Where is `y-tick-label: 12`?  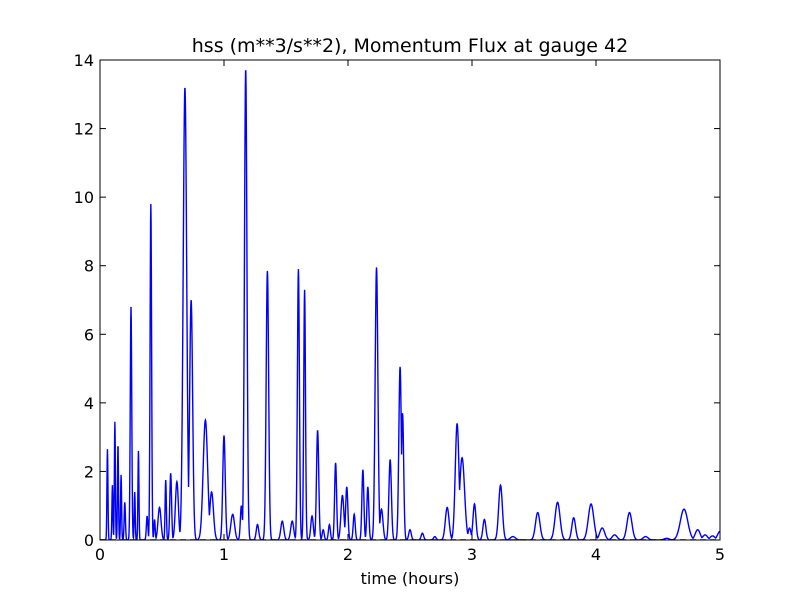 y-tick-label: 12 is located at coordinates (84, 129).